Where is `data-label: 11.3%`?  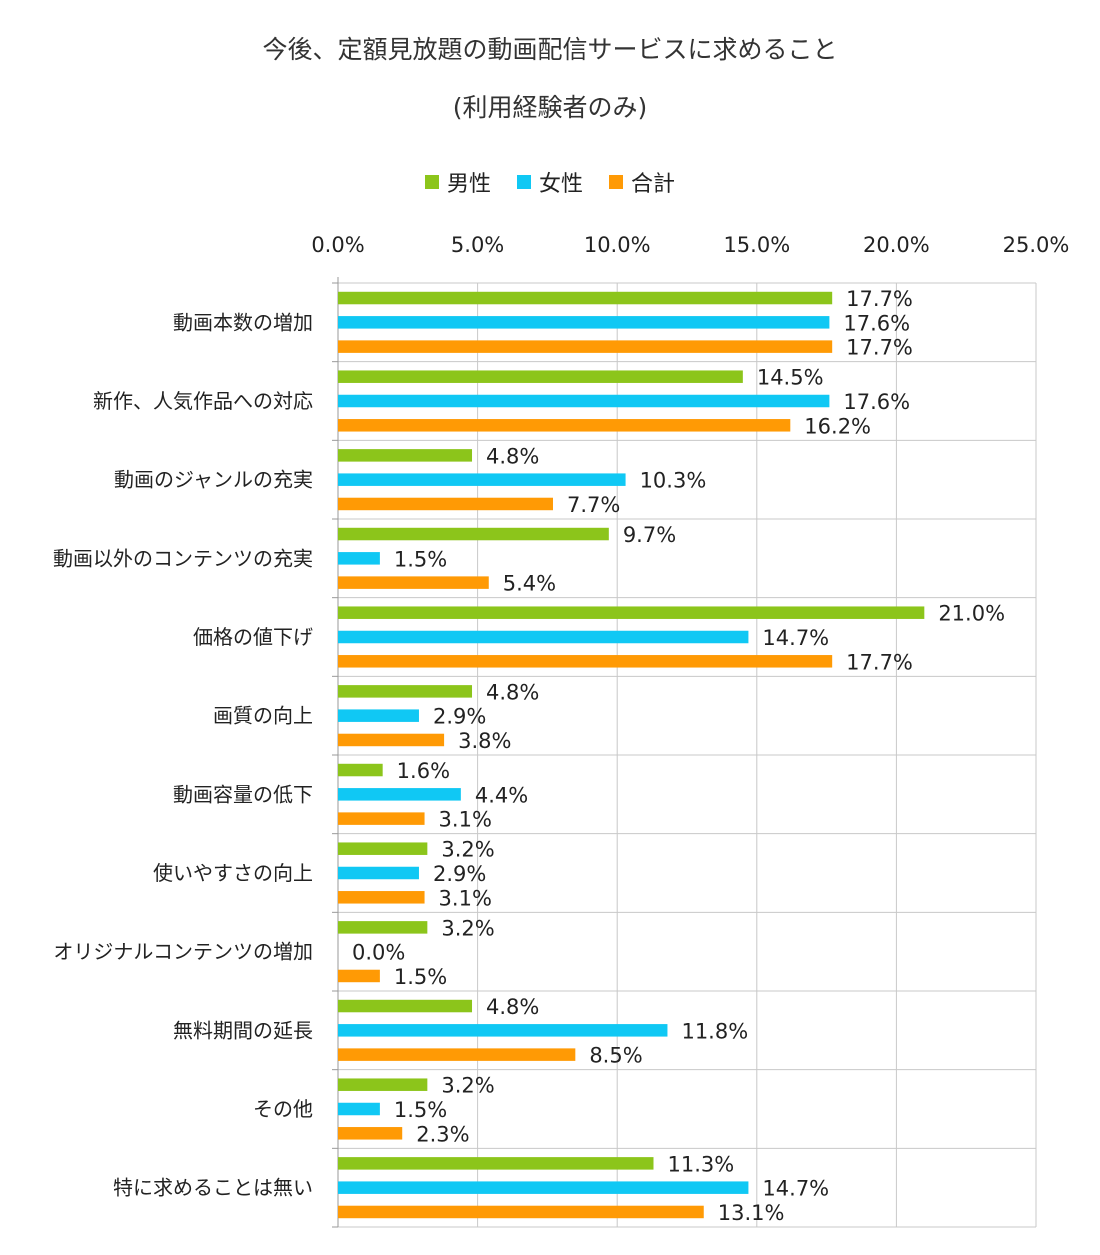 data-label: 11.3% is located at coordinates (700, 1164).